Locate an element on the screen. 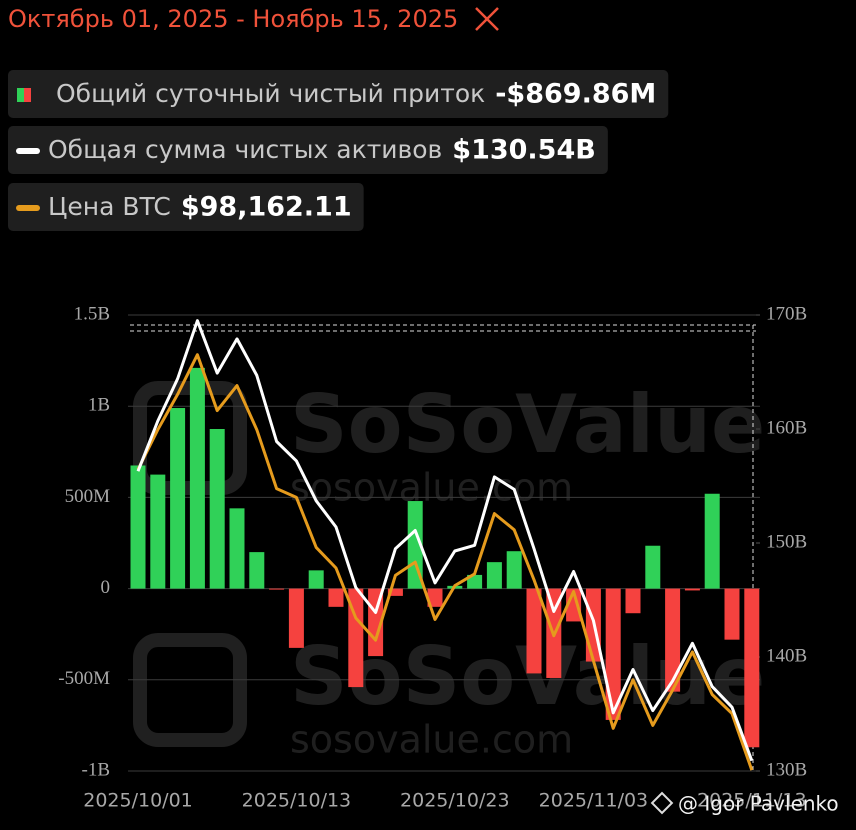 This screenshot has width=856, height=830. legend-value: $98,162.11 is located at coordinates (266, 207).